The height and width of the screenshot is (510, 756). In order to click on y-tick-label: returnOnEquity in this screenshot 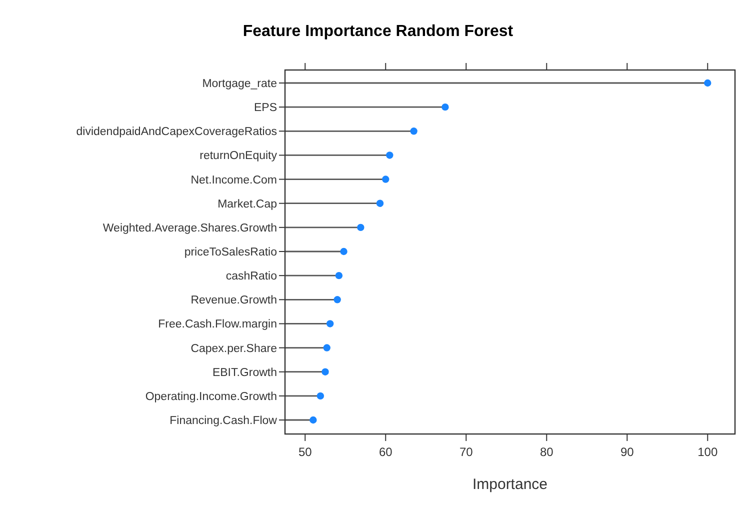, I will do `click(239, 156)`.